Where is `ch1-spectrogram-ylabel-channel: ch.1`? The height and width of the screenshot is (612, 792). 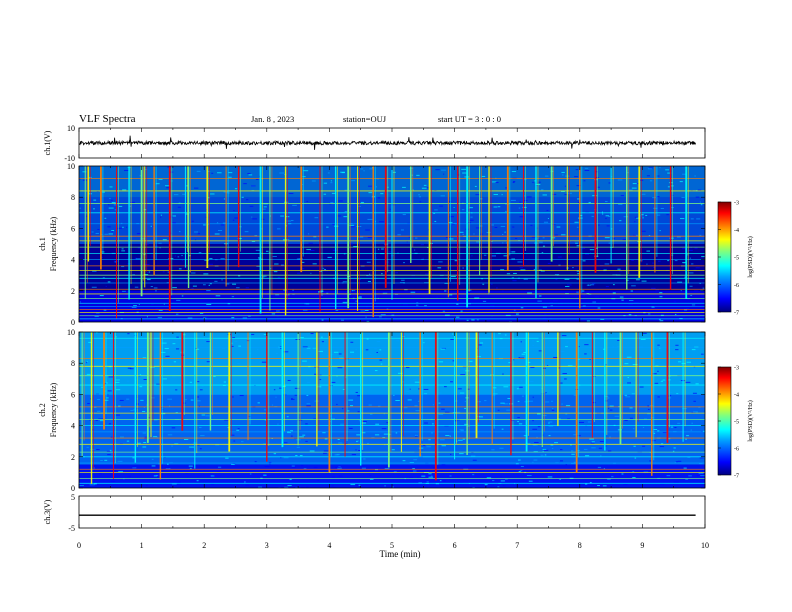
ch1-spectrogram-ylabel-channel: ch.1 is located at coordinates (42, 244).